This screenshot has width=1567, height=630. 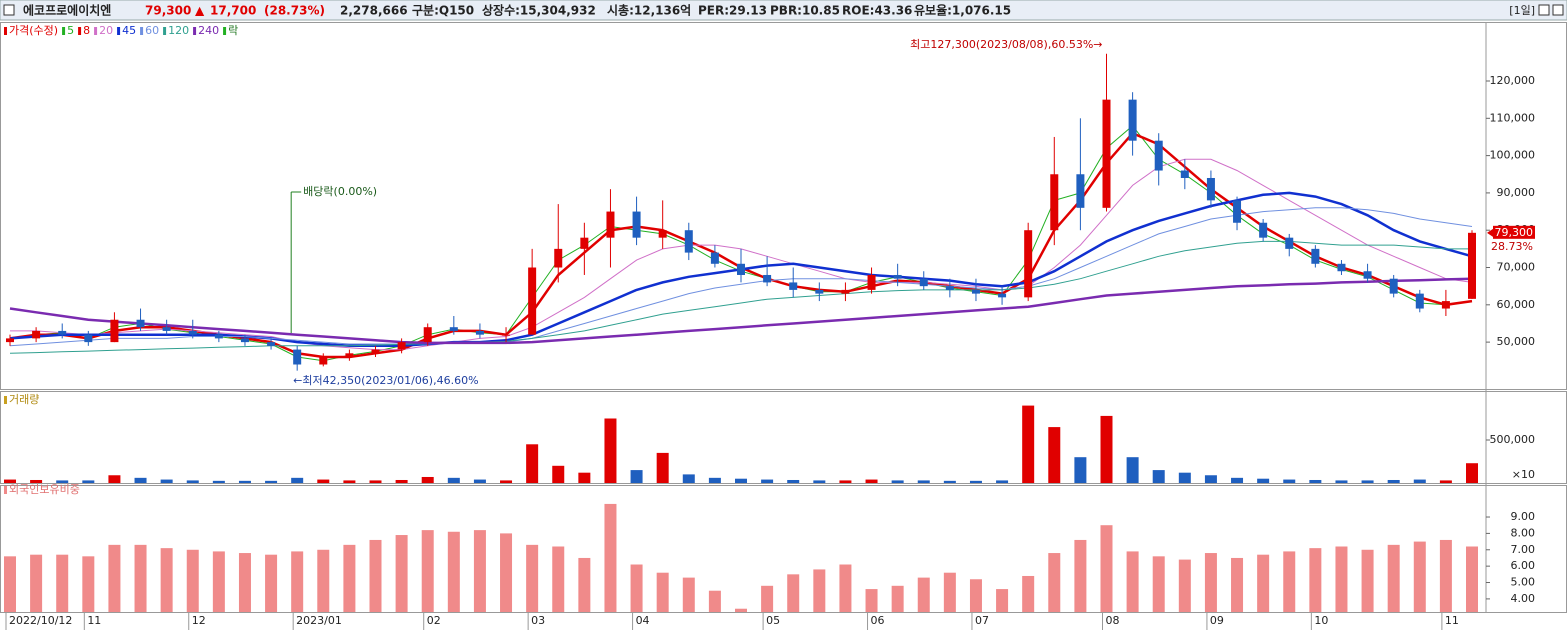 I want to click on ma-line, so click(x=741, y=311).